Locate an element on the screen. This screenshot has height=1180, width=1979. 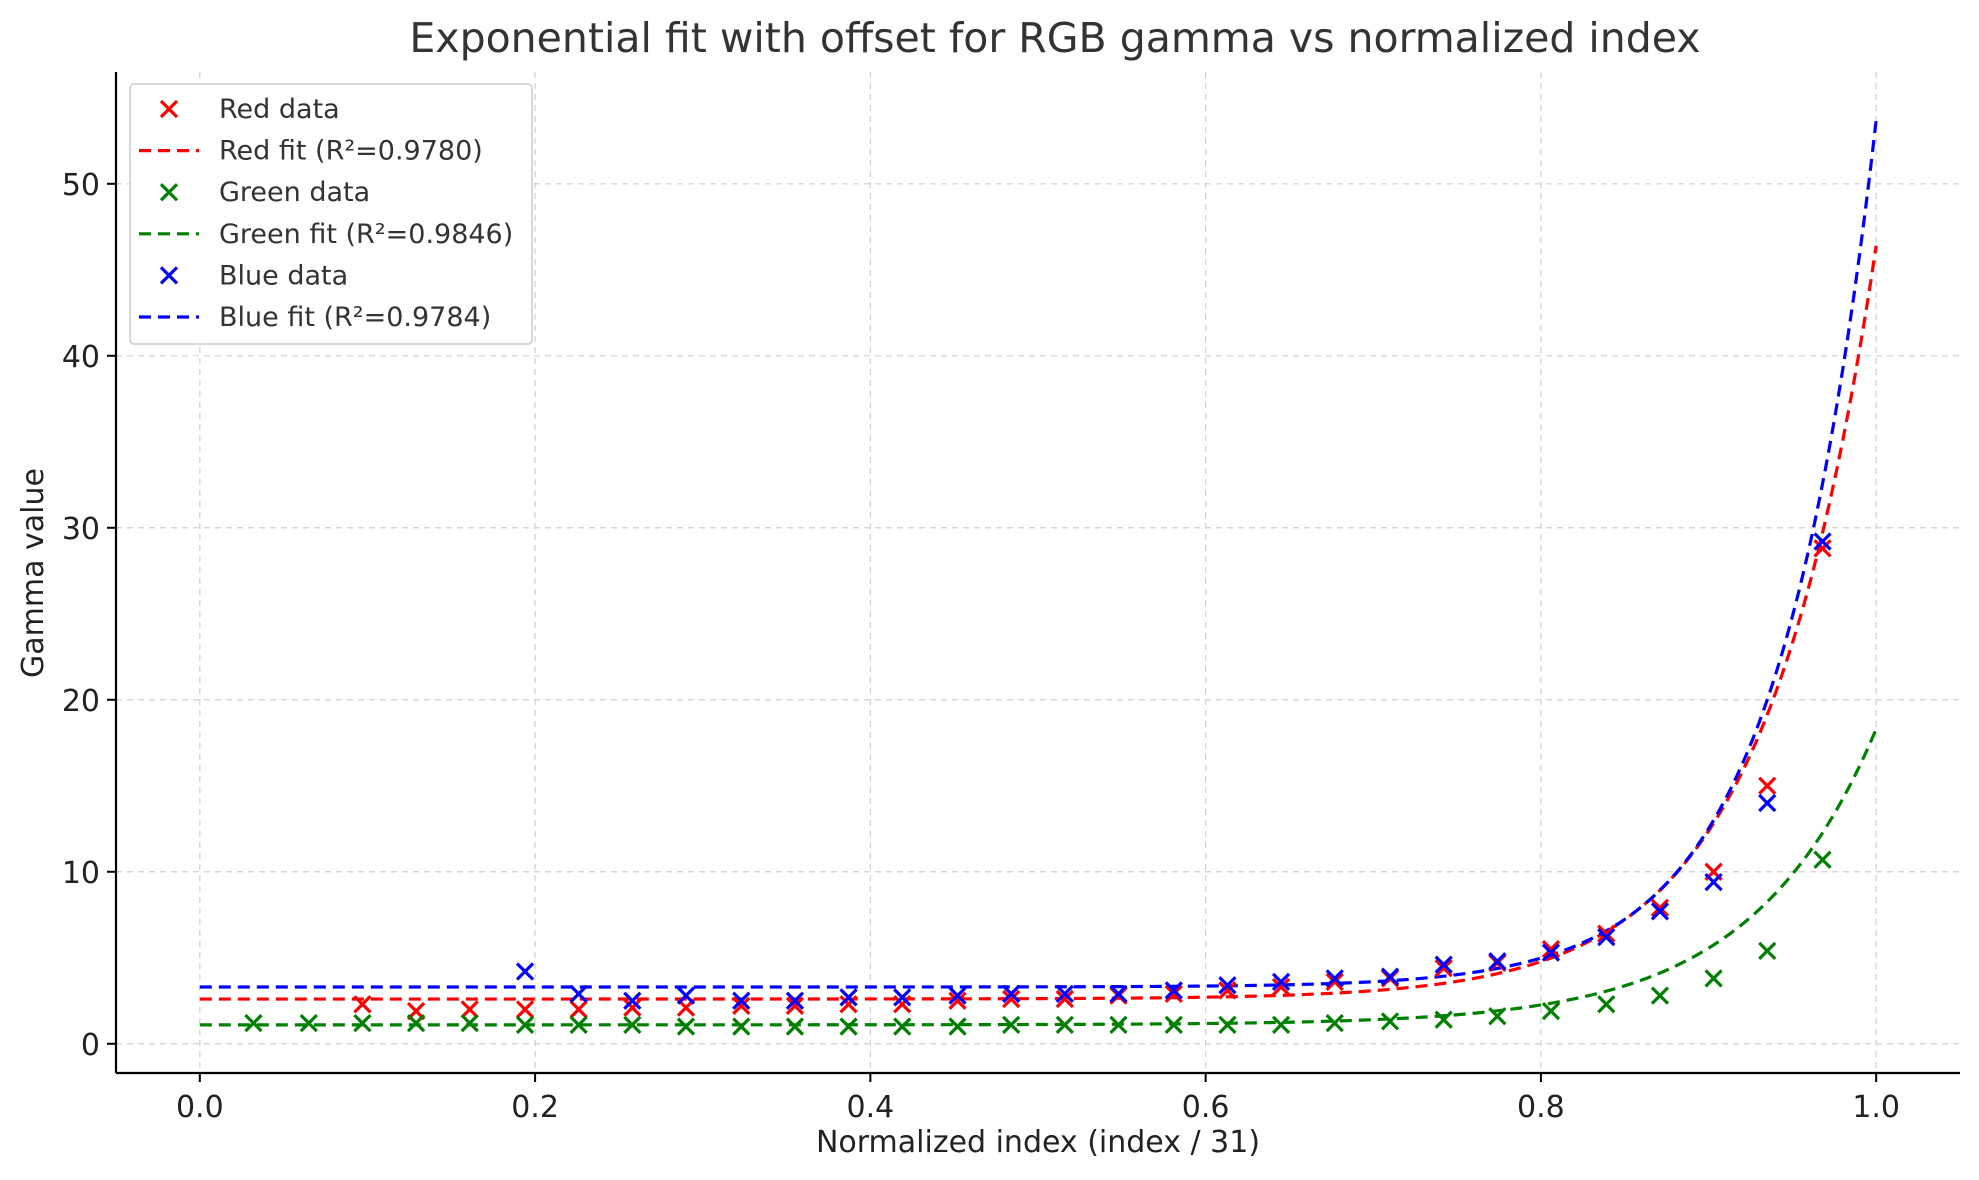
legend-entry-red-fit-r-0-9780: Red fit (R²=0.9780) is located at coordinates (311, 151).